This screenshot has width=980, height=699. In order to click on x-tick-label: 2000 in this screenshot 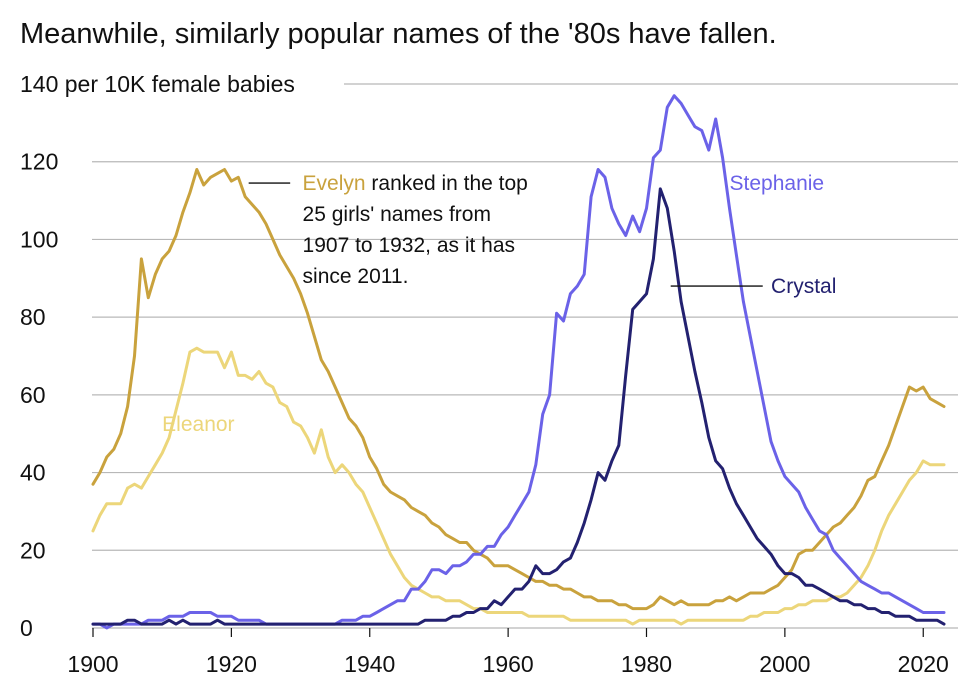, I will do `click(784, 664)`.